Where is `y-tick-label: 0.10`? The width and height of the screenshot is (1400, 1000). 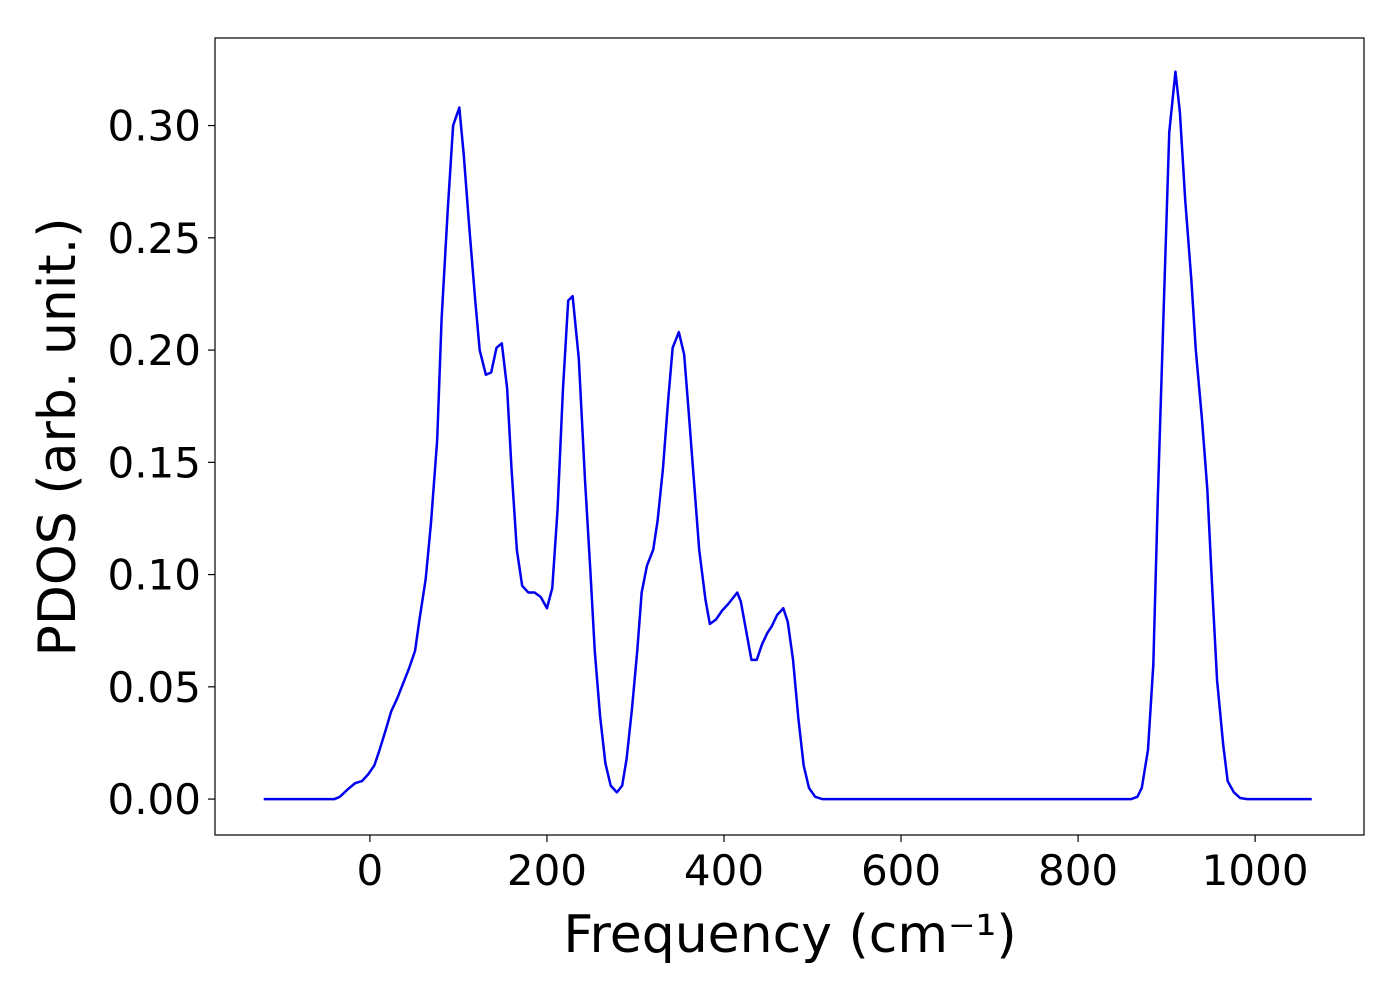 y-tick-label: 0.10 is located at coordinates (154, 575).